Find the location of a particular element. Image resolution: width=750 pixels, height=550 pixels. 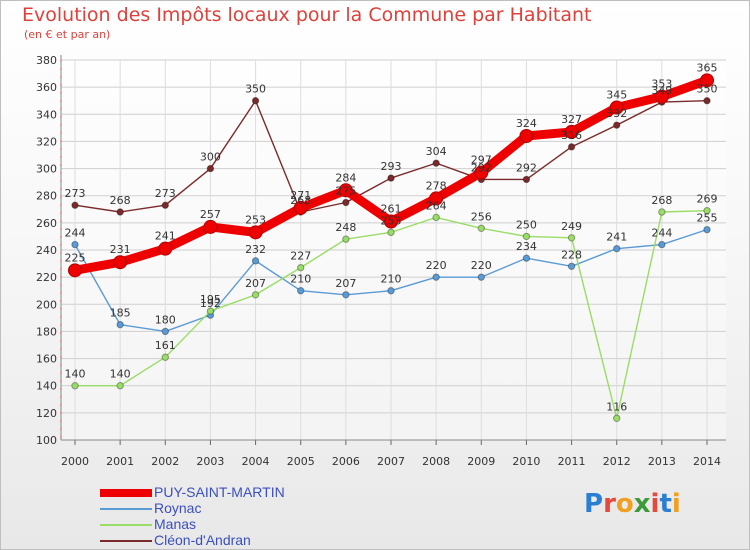

data-label: 293 is located at coordinates (391, 166).